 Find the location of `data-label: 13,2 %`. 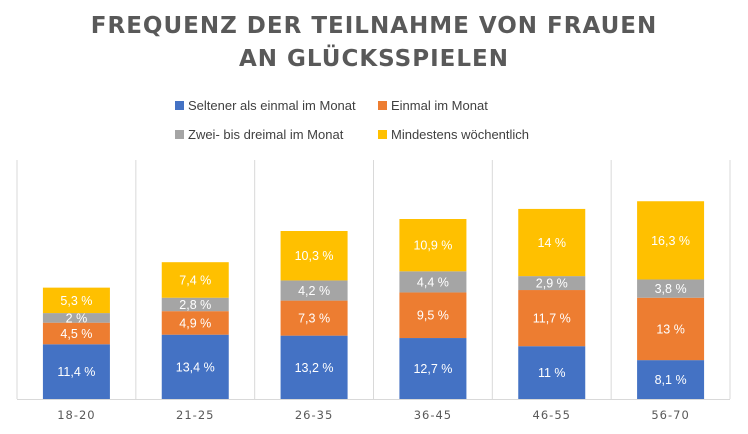

data-label: 13,2 % is located at coordinates (314, 368).